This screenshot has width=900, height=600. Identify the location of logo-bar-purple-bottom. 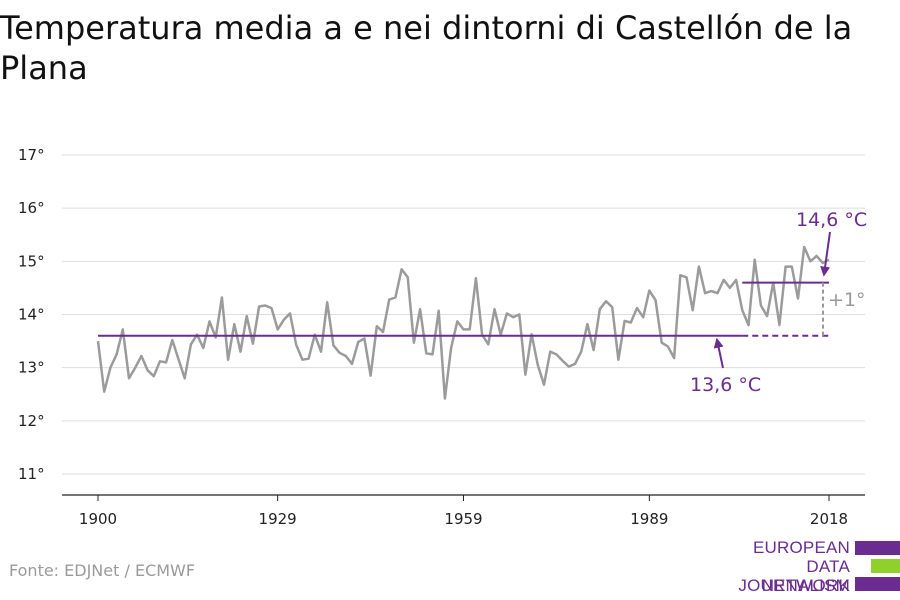
(877, 584).